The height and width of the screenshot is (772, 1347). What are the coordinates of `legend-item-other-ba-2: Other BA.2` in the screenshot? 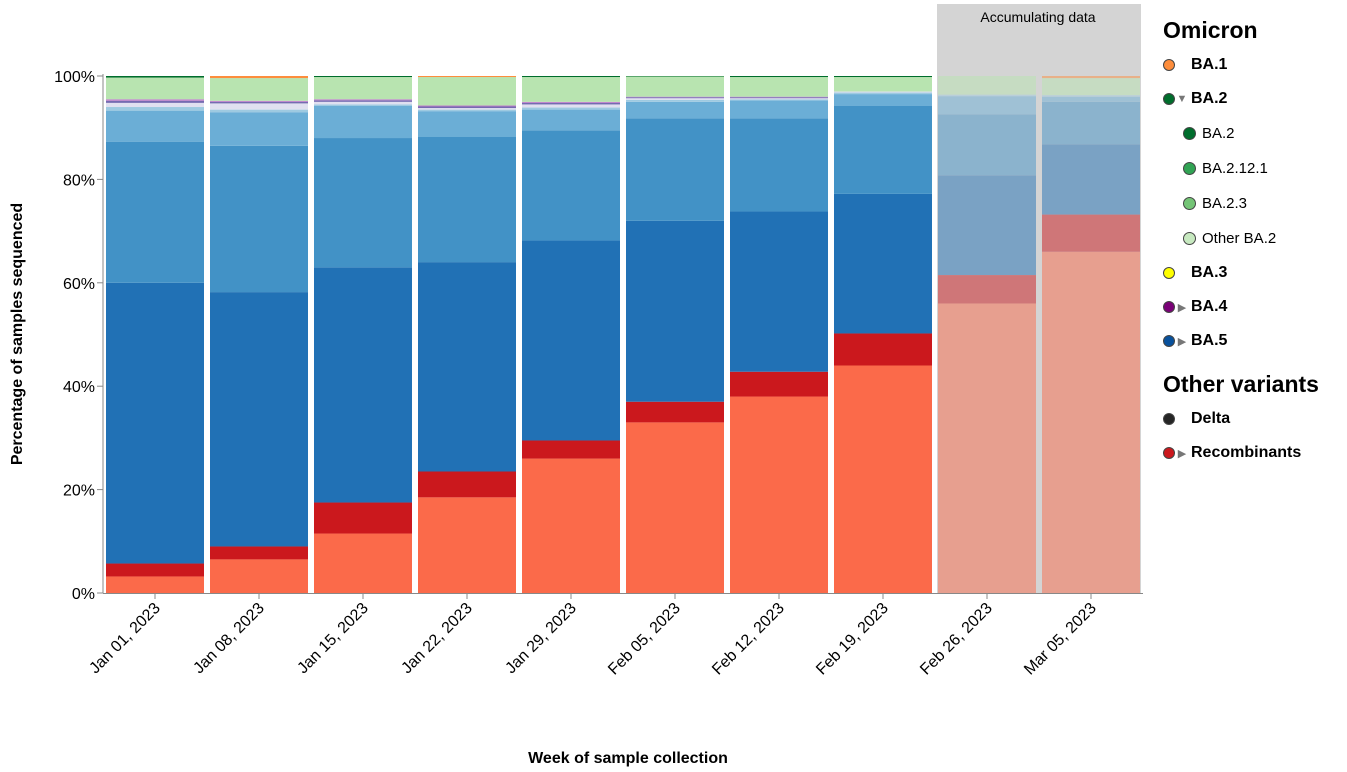 It's located at (1255, 238).